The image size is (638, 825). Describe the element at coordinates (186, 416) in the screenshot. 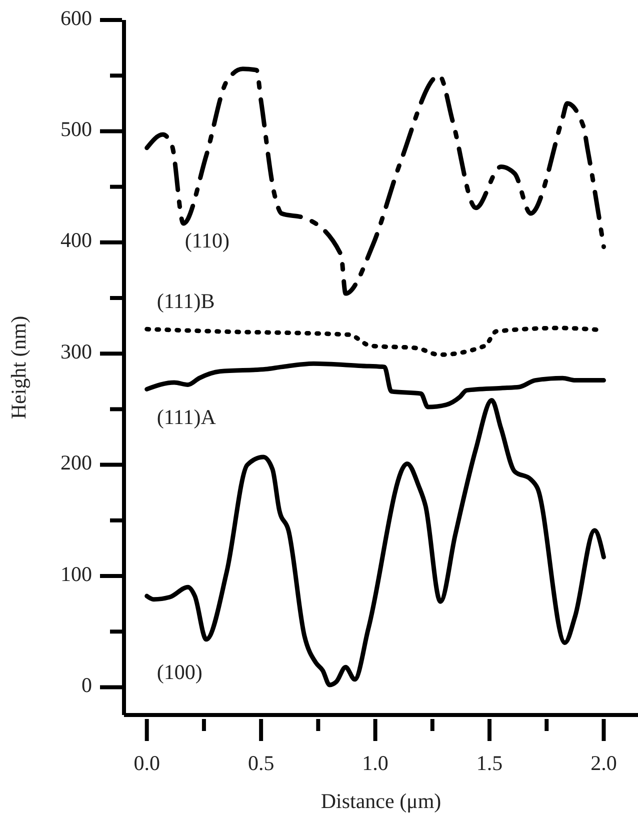

I see `series-label: (111)A` at that location.